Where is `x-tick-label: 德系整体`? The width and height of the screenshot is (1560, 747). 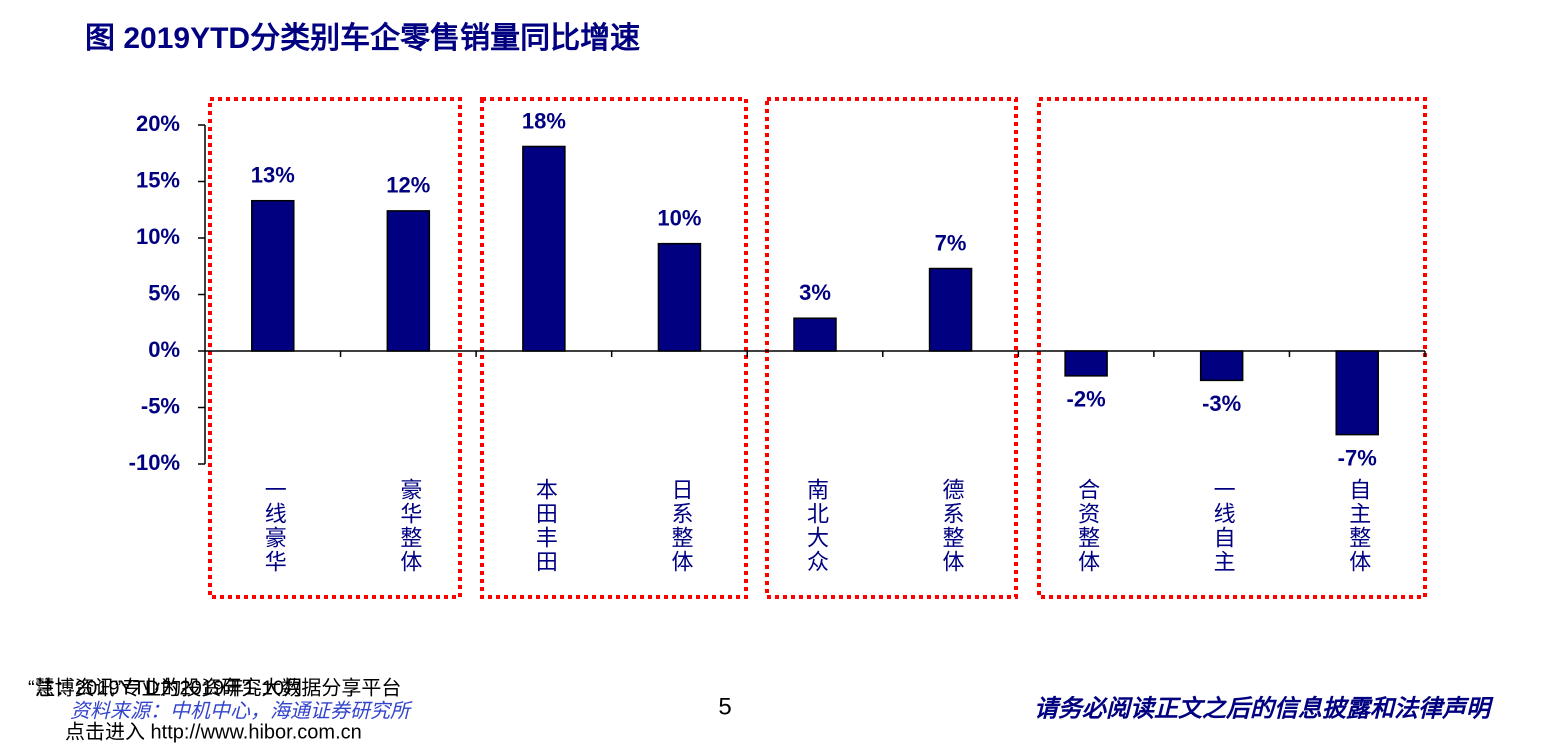 x-tick-label: 德系整体 is located at coordinates (952, 526).